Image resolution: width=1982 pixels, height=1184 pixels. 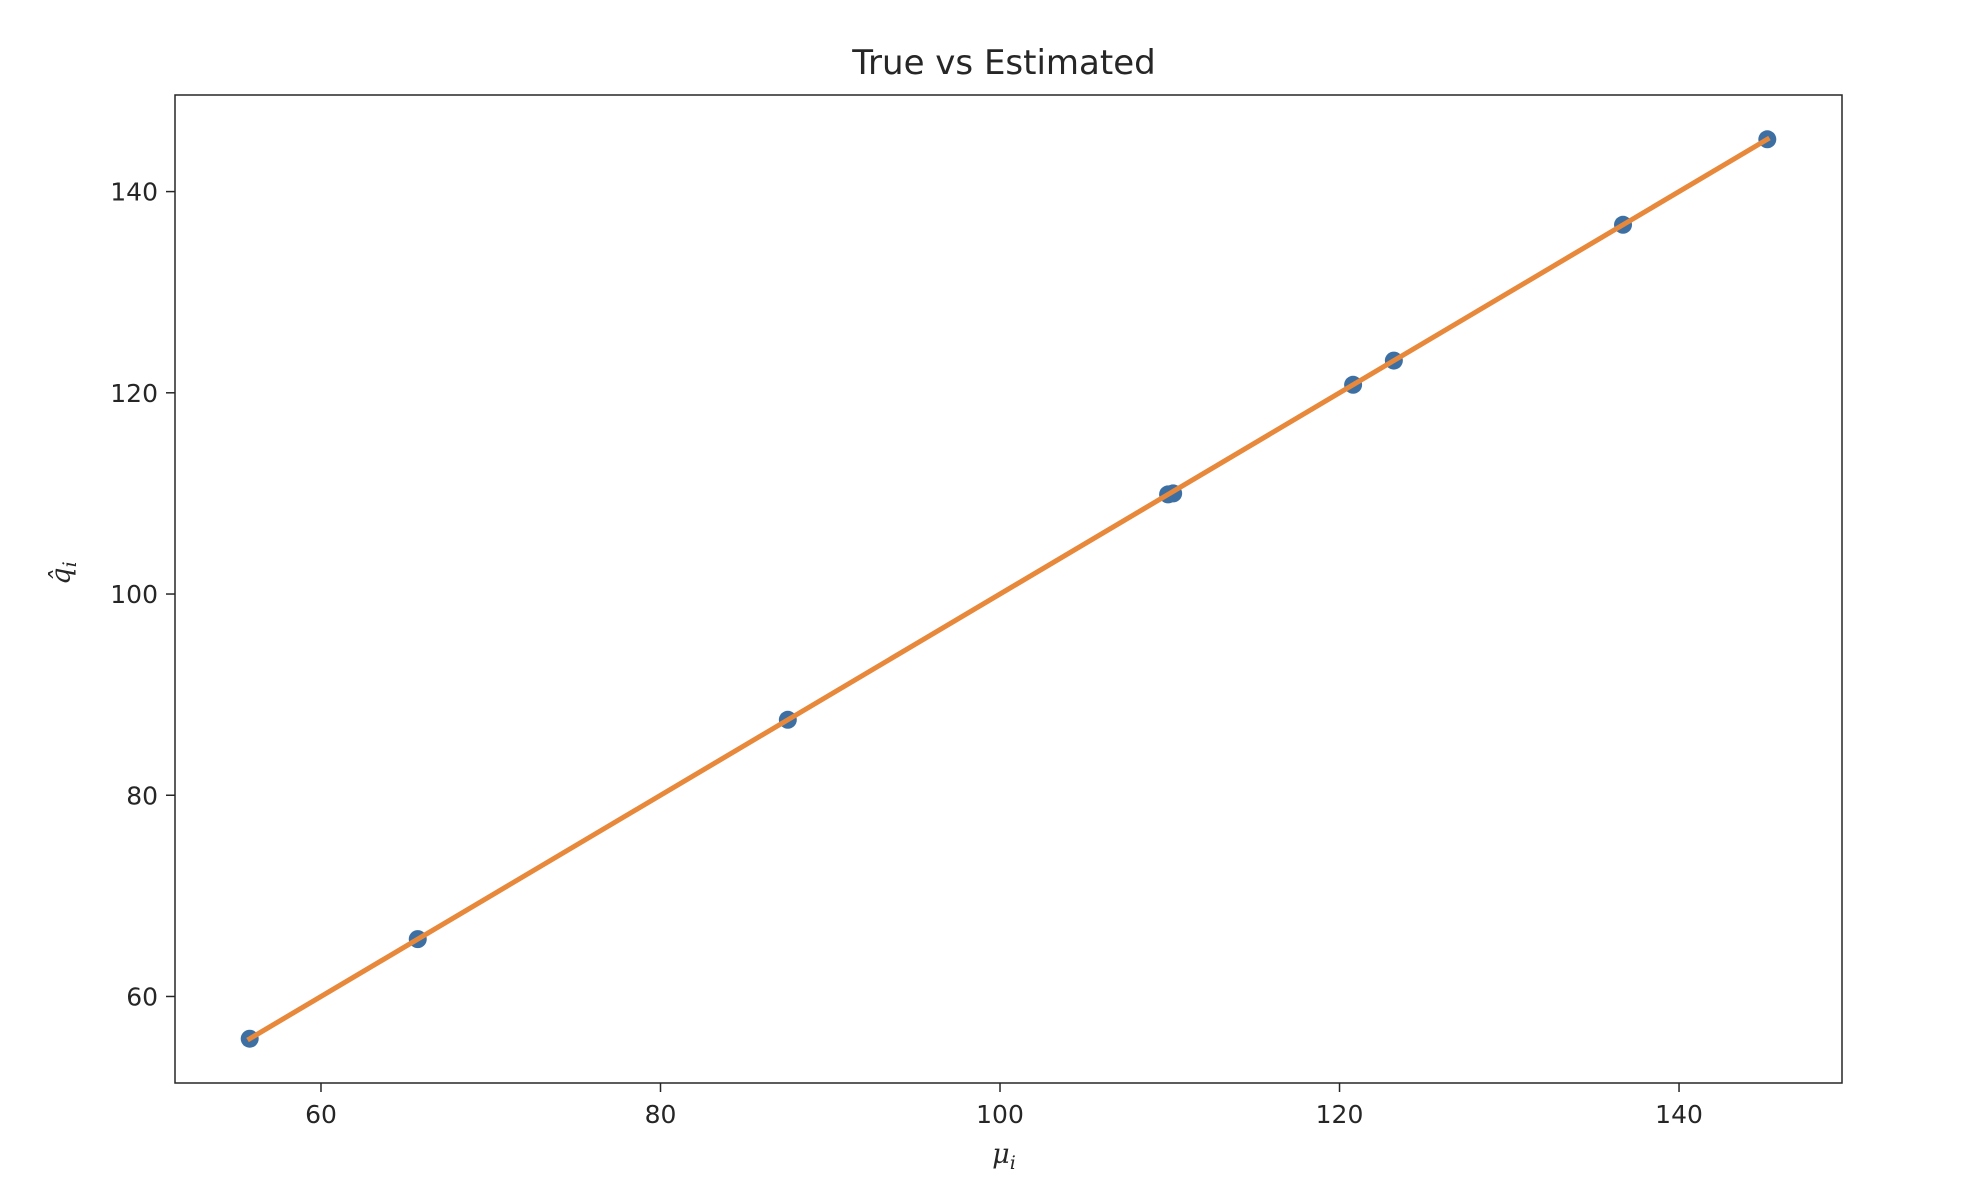 What do you see at coordinates (61, 575) in the screenshot?
I see `y-axis-label-main: q̂` at bounding box center [61, 575].